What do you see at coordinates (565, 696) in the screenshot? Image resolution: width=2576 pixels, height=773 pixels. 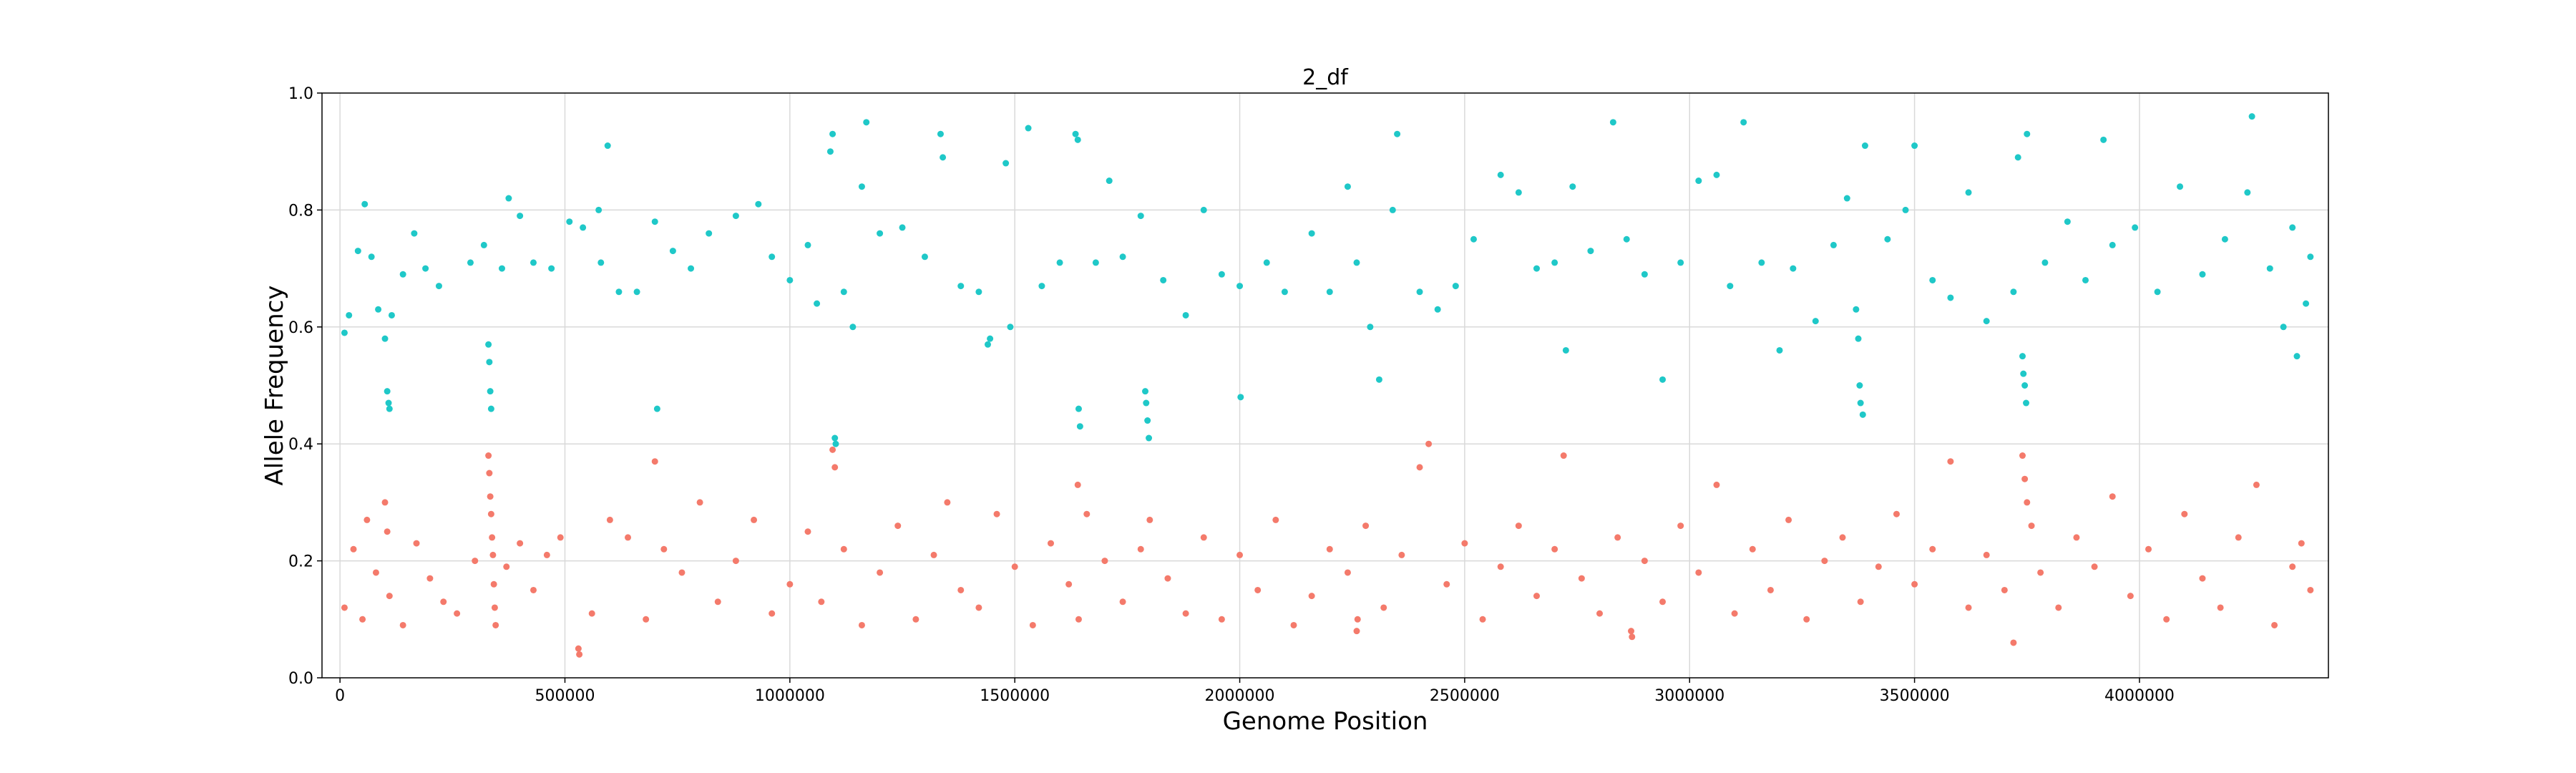 I see `x-tick-label: 500000` at bounding box center [565, 696].